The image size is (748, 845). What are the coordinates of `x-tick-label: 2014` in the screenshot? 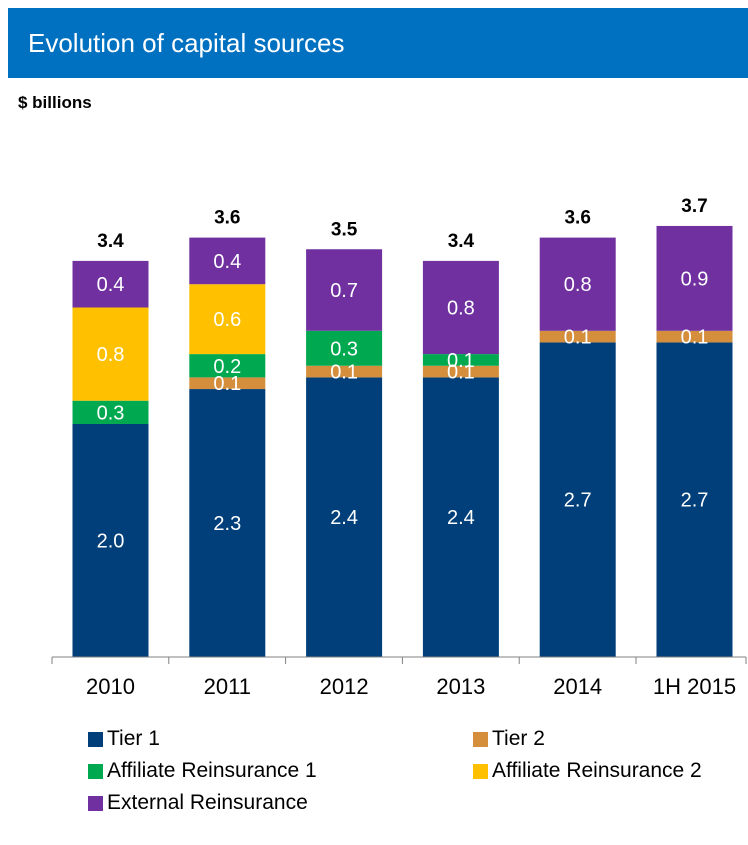 It's located at (577, 686).